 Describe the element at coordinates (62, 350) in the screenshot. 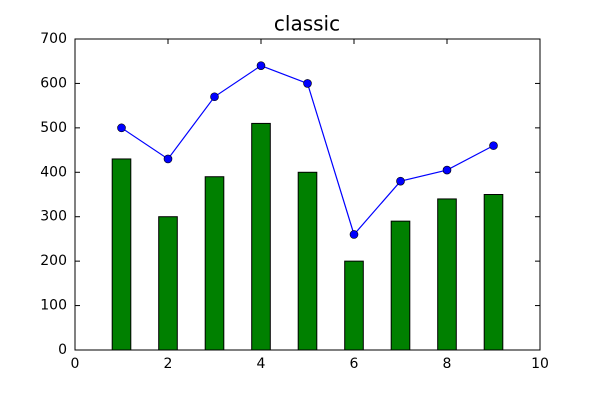

I see `y-tick-label: 0` at that location.